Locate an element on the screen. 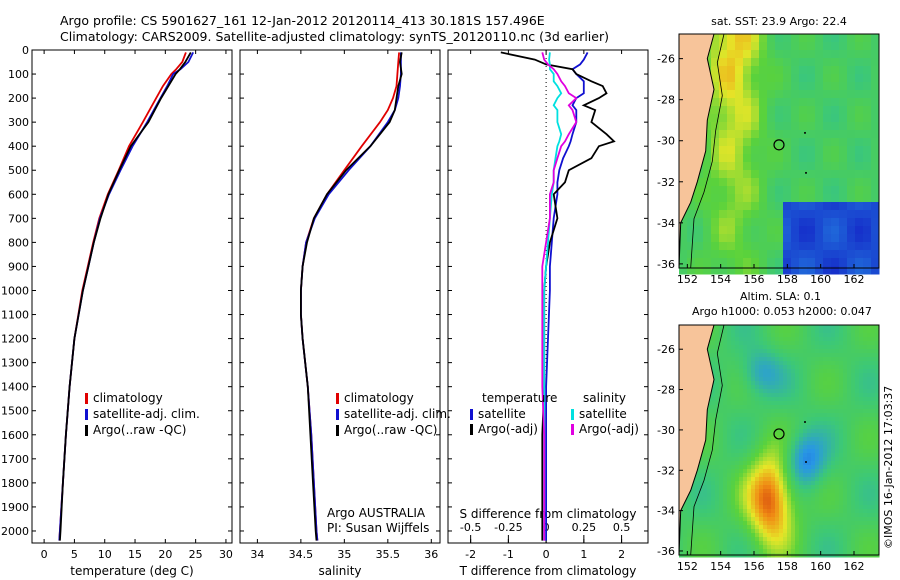 The image size is (900, 580). legend-label: satellite is located at coordinates (502, 414).